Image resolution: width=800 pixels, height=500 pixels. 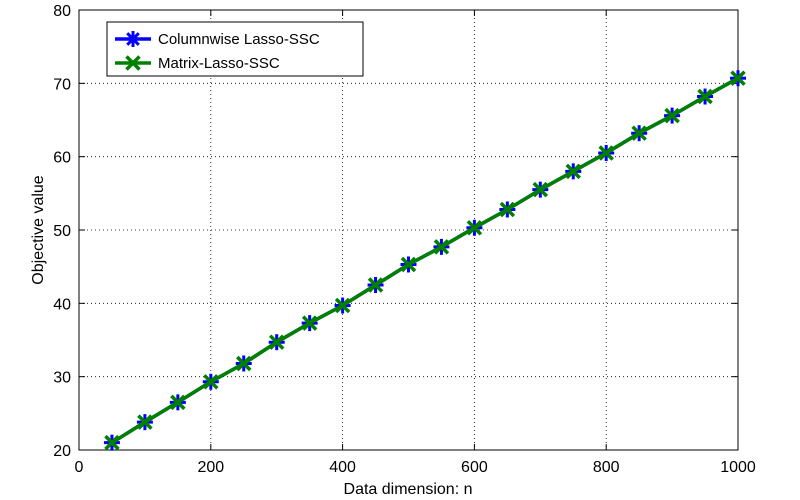 I want to click on x-tick-label: 200, so click(x=210, y=467).